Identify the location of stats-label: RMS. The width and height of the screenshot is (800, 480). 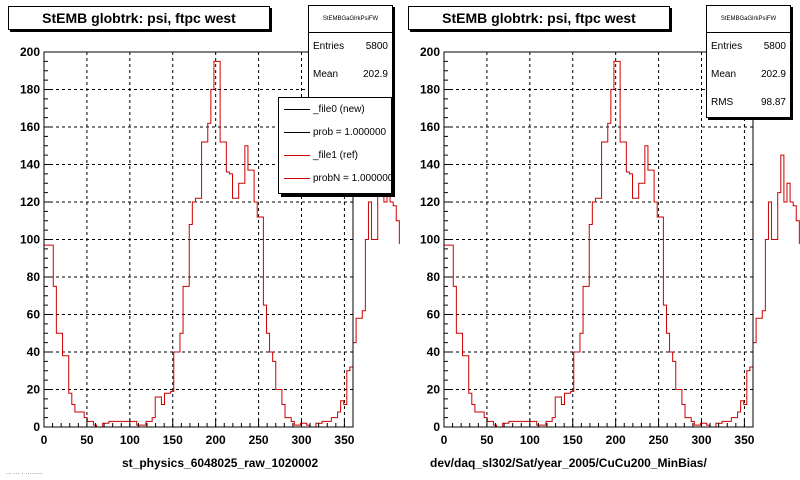
(722, 102).